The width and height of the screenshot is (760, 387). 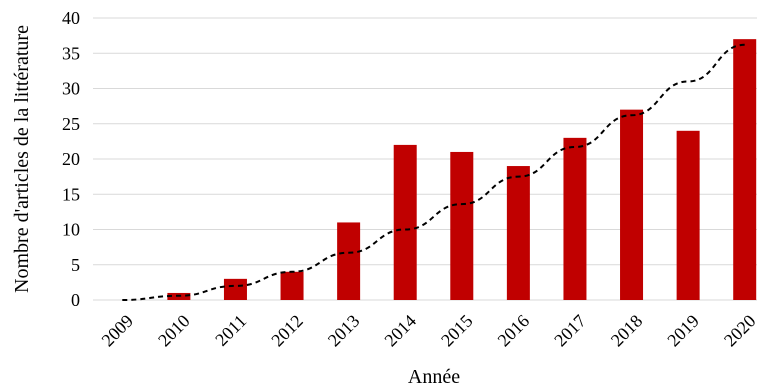 What do you see at coordinates (174, 331) in the screenshot?
I see `x-tick-label: 2010` at bounding box center [174, 331].